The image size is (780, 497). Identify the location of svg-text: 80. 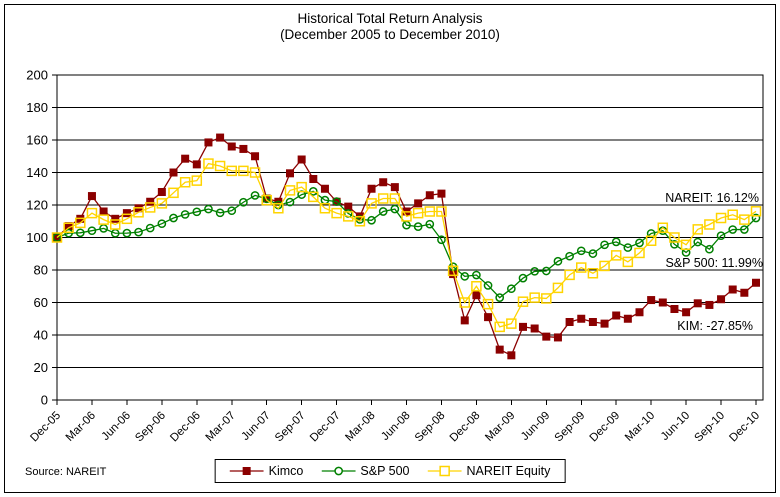
(41, 270).